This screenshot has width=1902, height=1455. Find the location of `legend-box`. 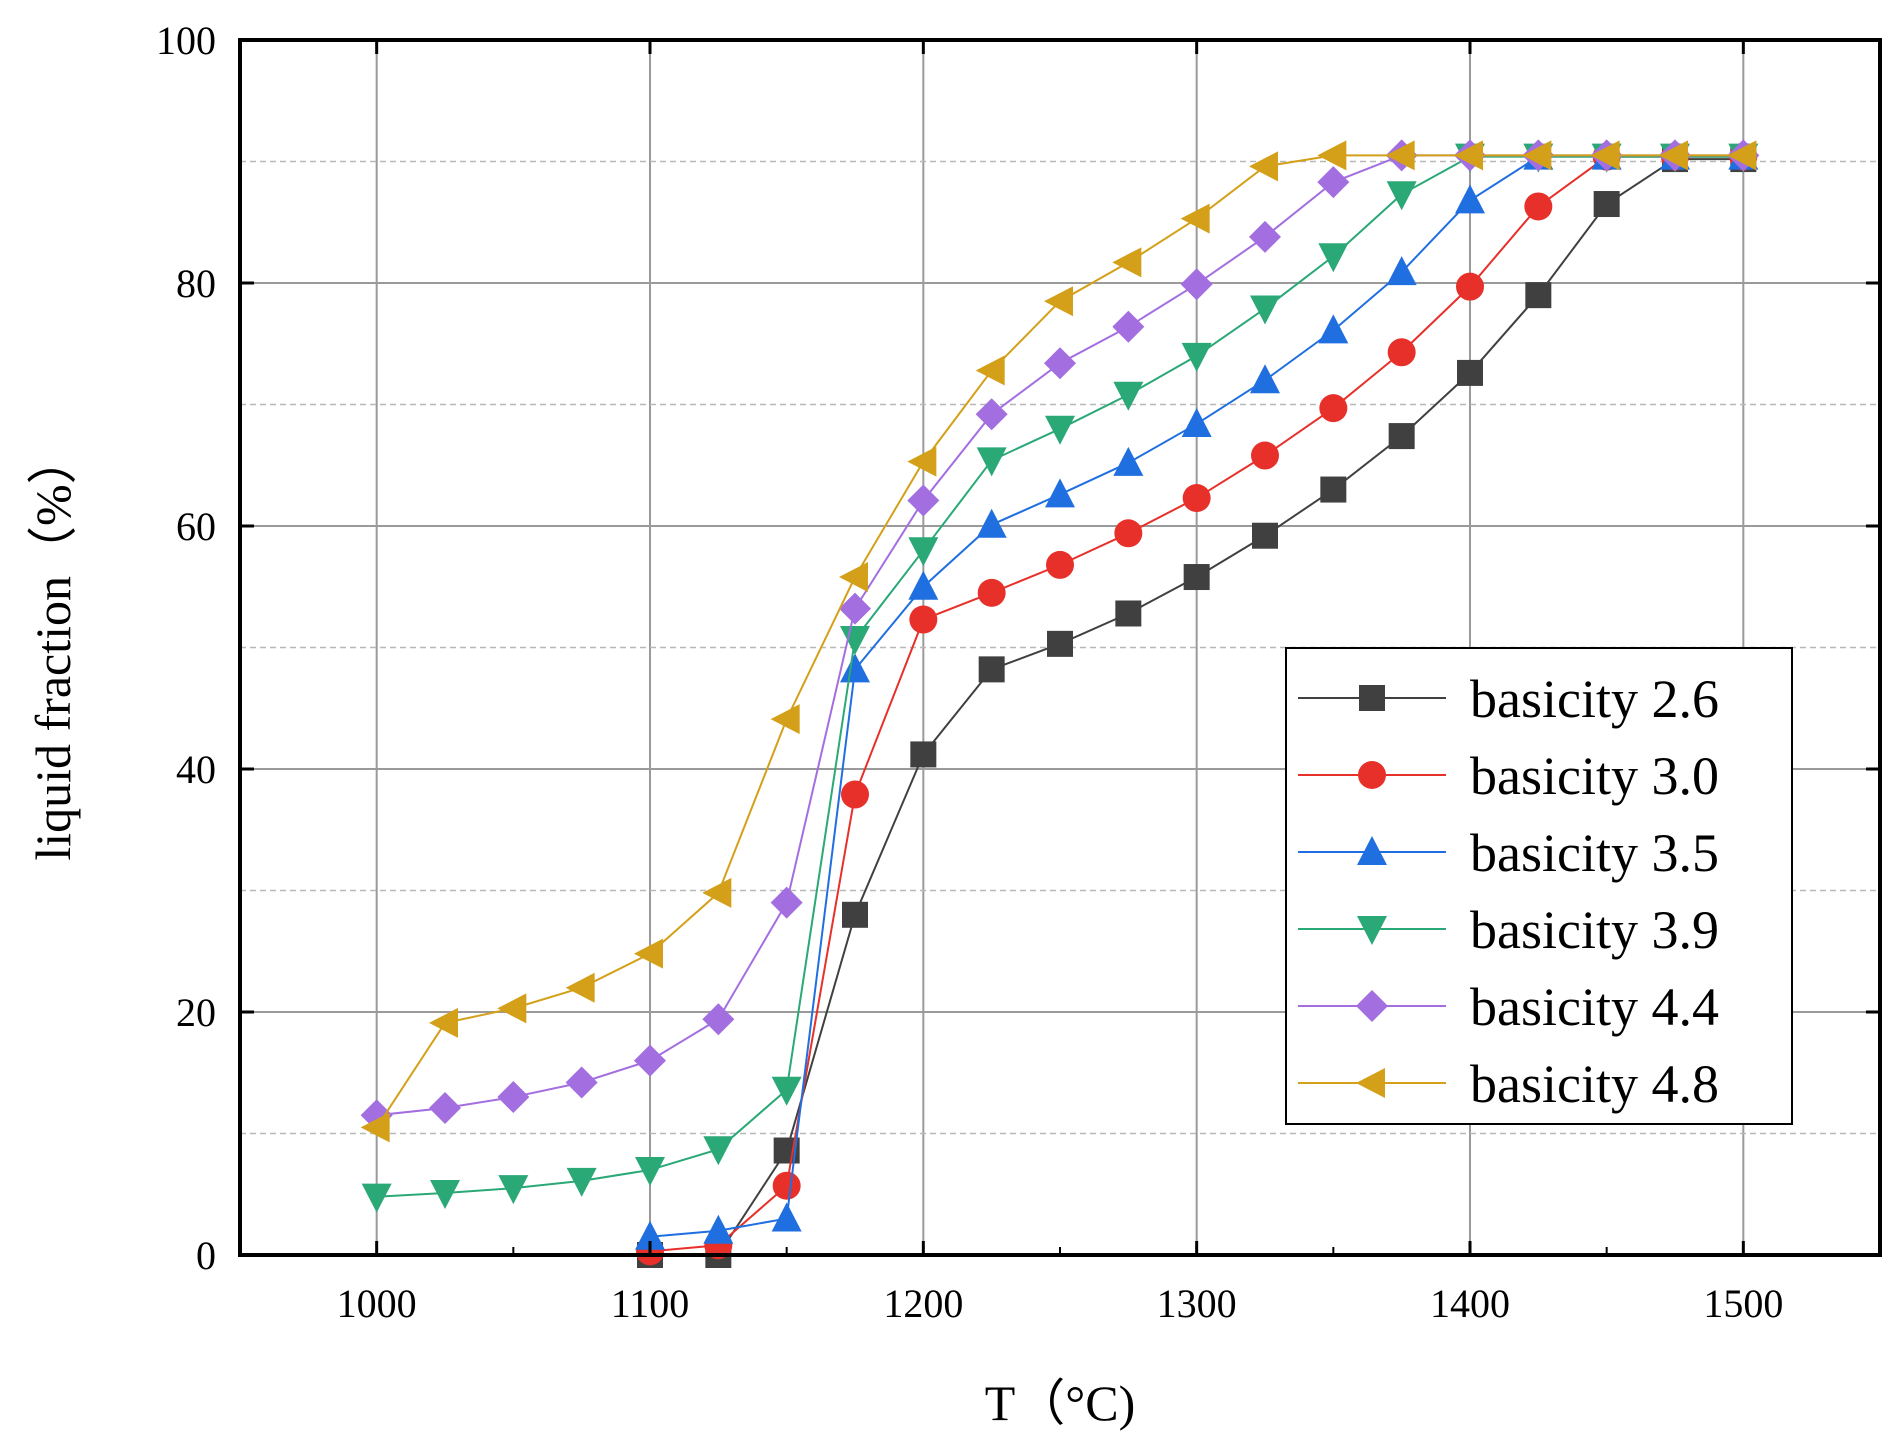

legend-box is located at coordinates (1539, 886).